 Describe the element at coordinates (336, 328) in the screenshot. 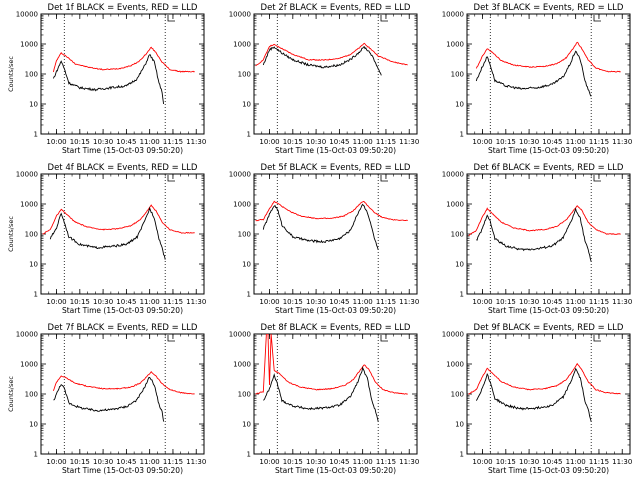

I see `panel-title: Det 8f BLACK = Events, RED = LLD` at that location.